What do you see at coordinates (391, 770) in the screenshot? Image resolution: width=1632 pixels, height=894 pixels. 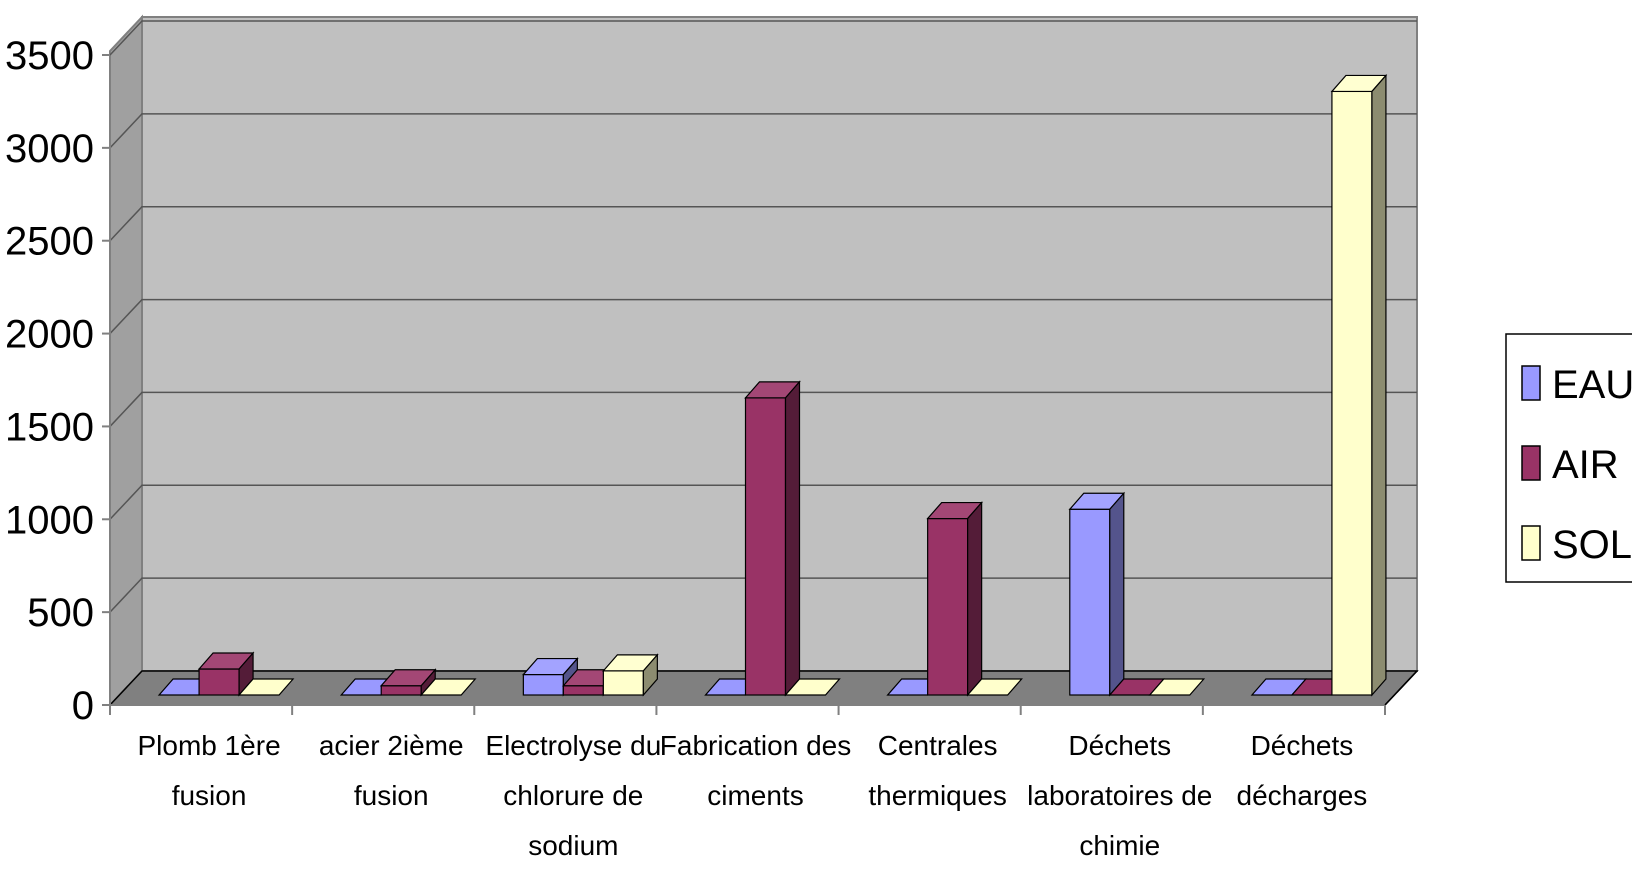 I see `x-tick-label: acier 2ième fusion` at bounding box center [391, 770].